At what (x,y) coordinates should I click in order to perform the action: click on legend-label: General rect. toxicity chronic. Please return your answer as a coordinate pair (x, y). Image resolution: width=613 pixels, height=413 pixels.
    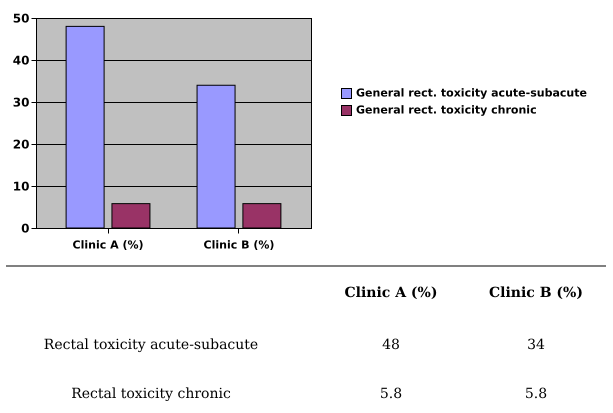
    Looking at the image, I should click on (446, 110).